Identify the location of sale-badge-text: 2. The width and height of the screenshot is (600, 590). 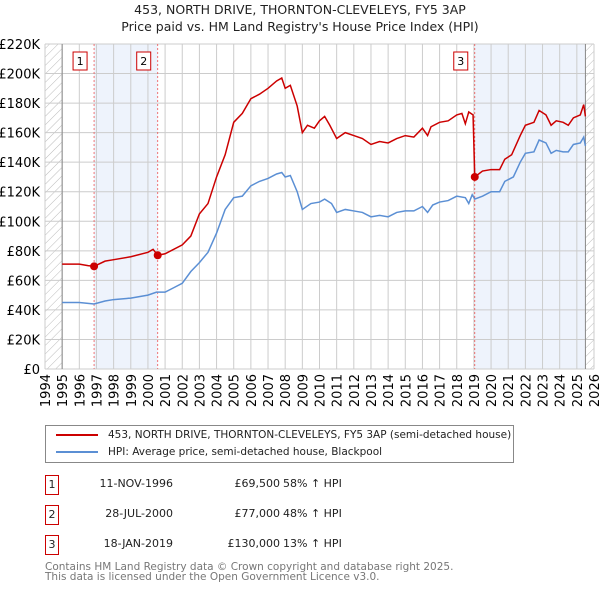
(143, 61).